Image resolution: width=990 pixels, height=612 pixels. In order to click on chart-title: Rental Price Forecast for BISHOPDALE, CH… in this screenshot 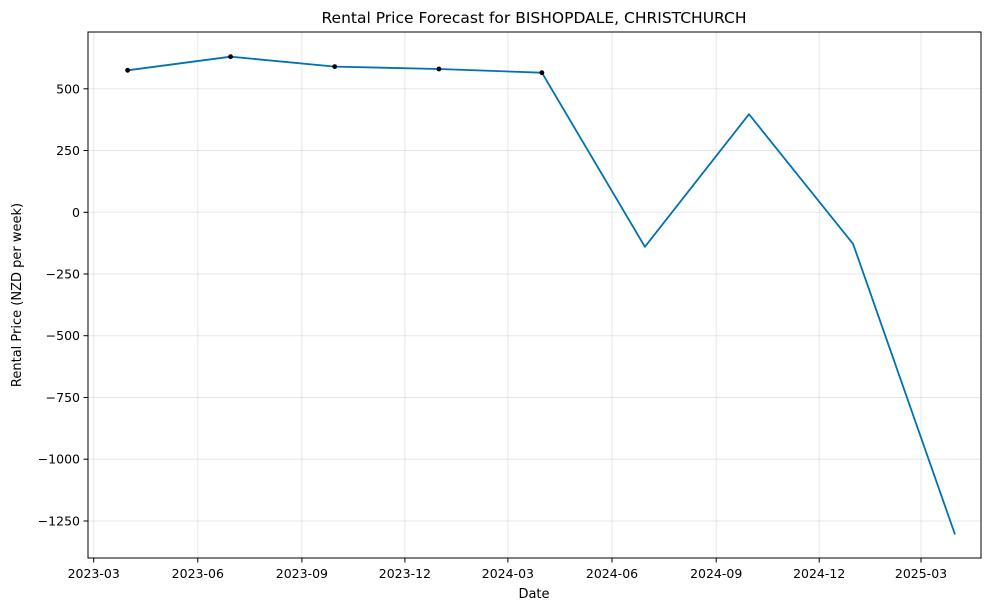, I will do `click(533, 18)`.